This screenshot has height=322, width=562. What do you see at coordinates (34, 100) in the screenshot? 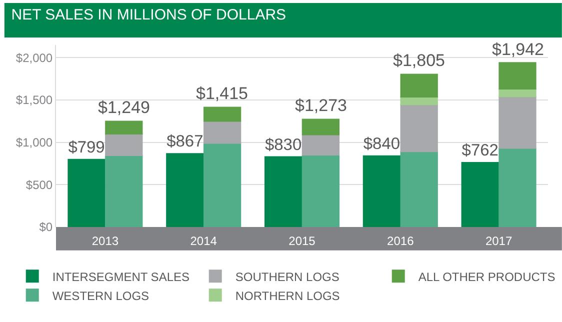
I see `y-tick-label: $1,500` at bounding box center [34, 100].